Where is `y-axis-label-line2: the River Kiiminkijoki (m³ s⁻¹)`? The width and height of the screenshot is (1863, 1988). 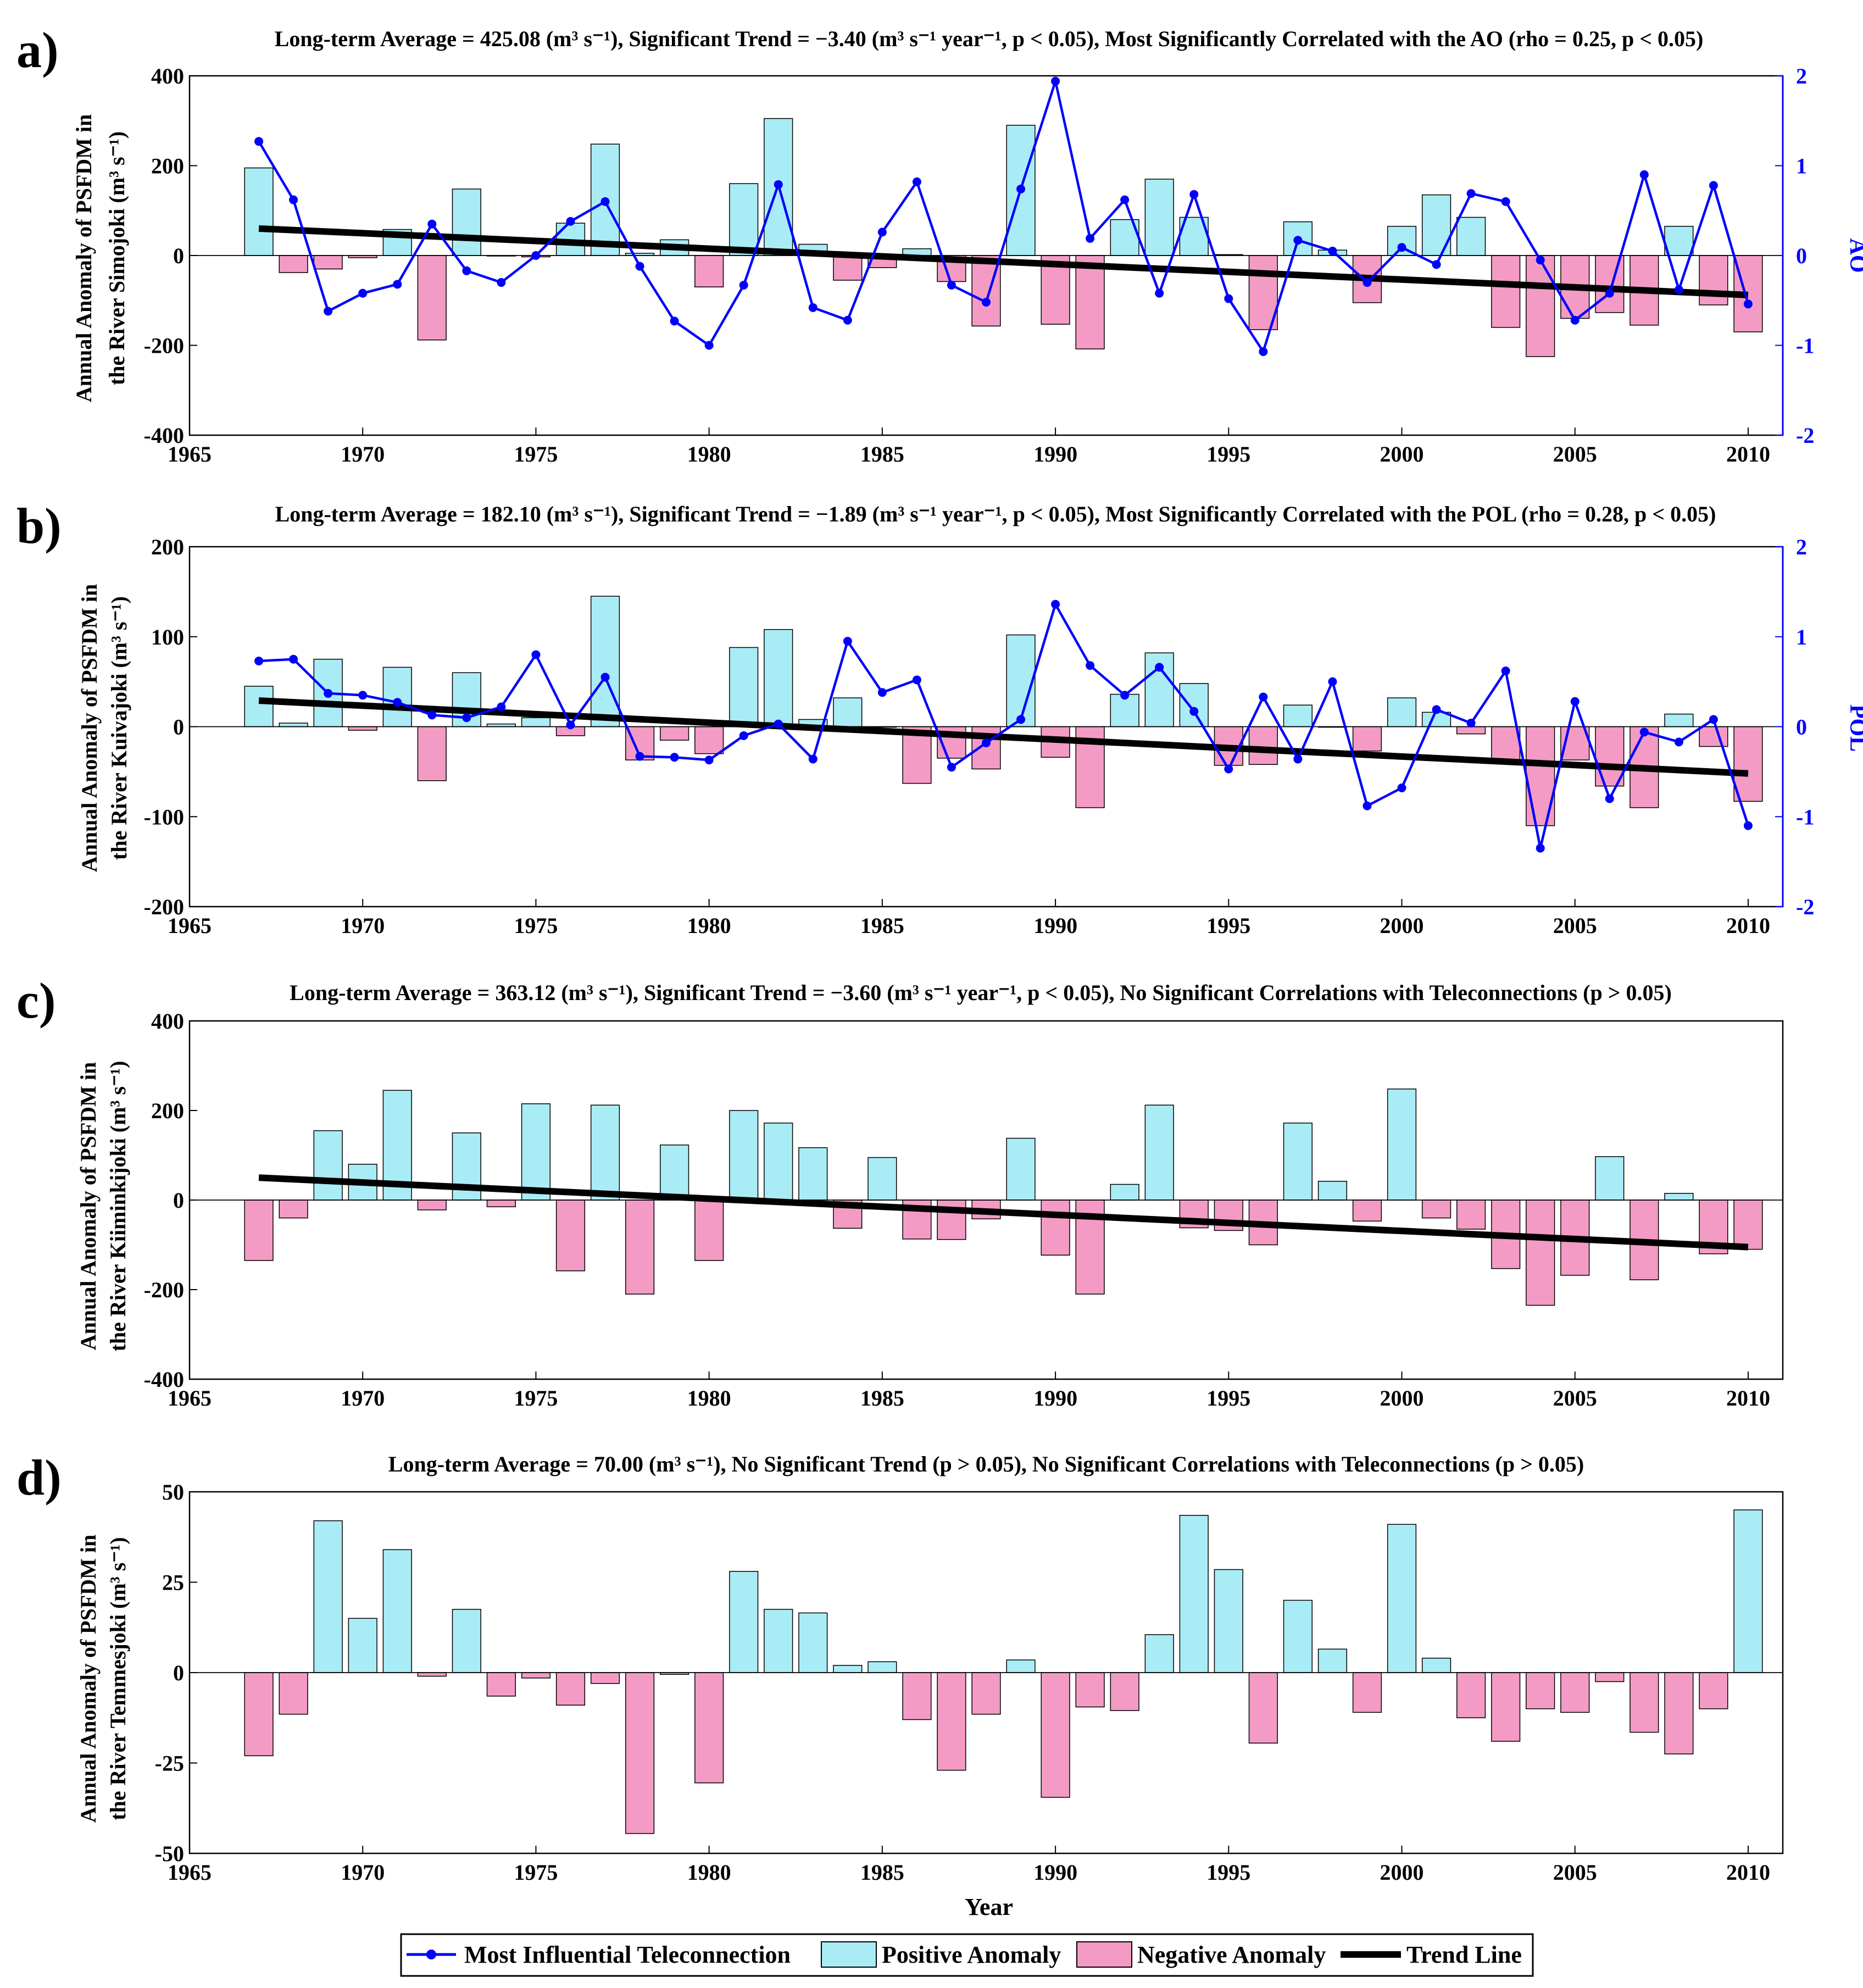
y-axis-label-line2: the River Kiiminkijoki (m³ s⁻¹) is located at coordinates (118, 1207).